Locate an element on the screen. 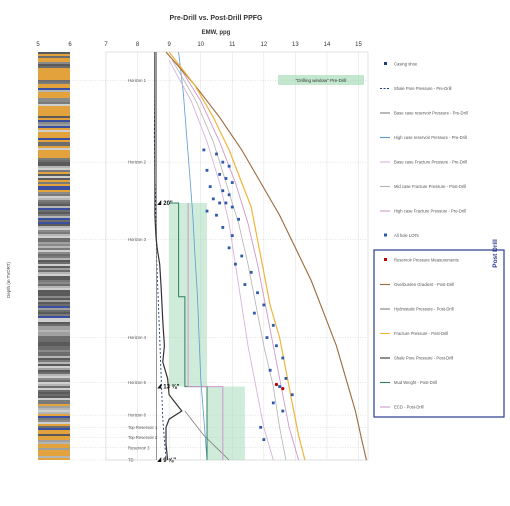 Image resolution: width=510 pixels, height=506 pixels. x-tick-label: 7 is located at coordinates (106, 45).